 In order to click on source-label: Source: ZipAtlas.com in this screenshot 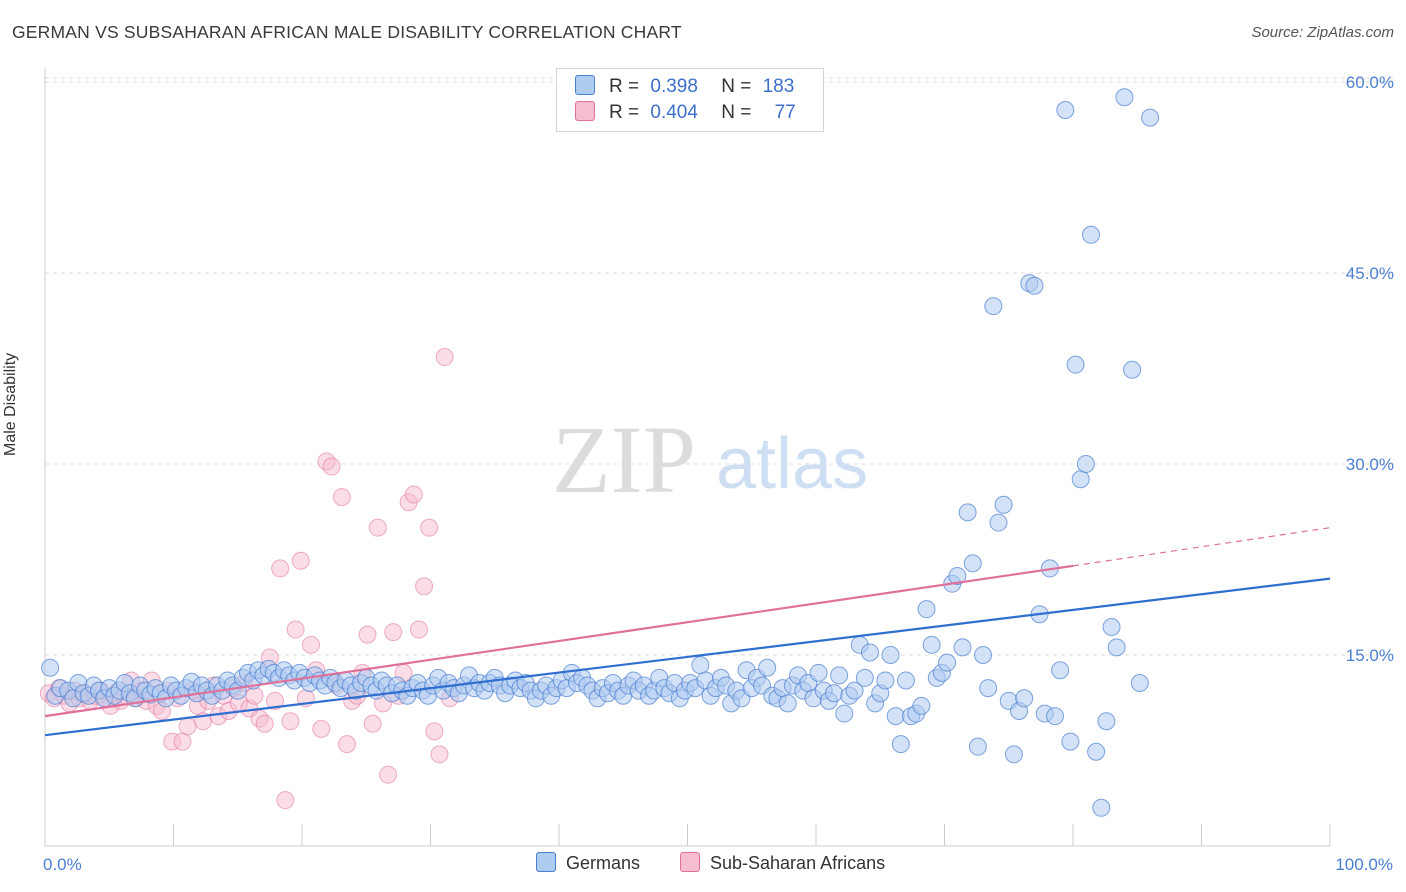, I will do `click(1322, 32)`.